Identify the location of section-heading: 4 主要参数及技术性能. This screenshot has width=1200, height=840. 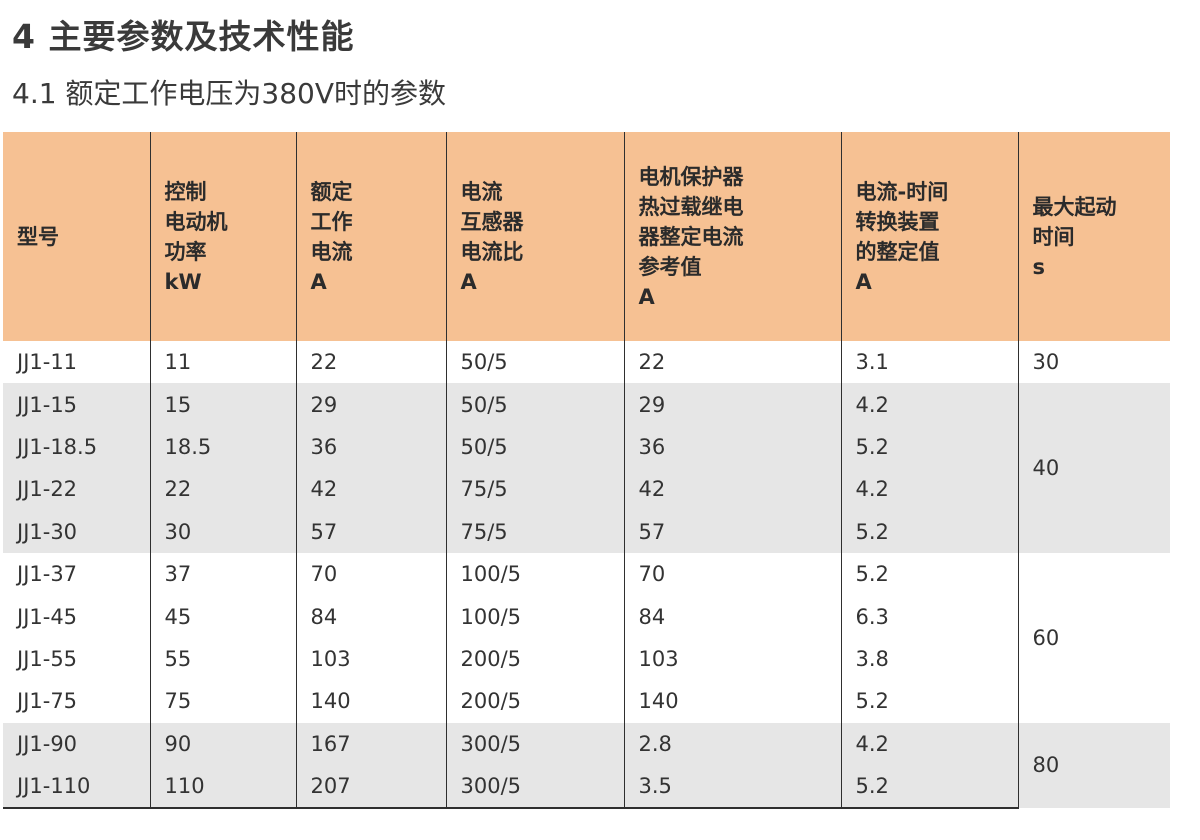
(183, 36).